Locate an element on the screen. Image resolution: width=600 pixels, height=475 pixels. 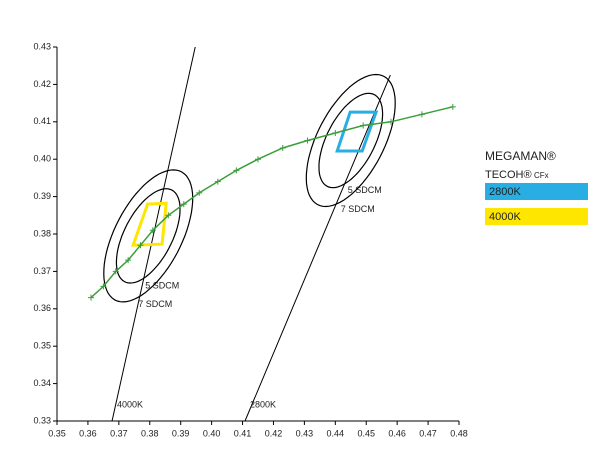
x-tick-label: 0.43 is located at coordinates (305, 433).